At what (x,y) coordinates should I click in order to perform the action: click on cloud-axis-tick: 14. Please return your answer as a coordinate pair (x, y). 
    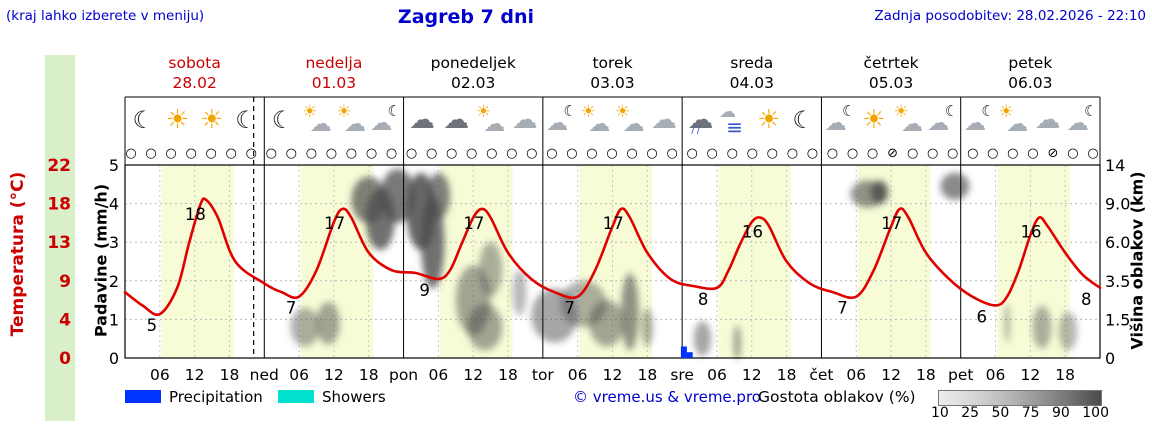
    Looking at the image, I should click on (1115, 165).